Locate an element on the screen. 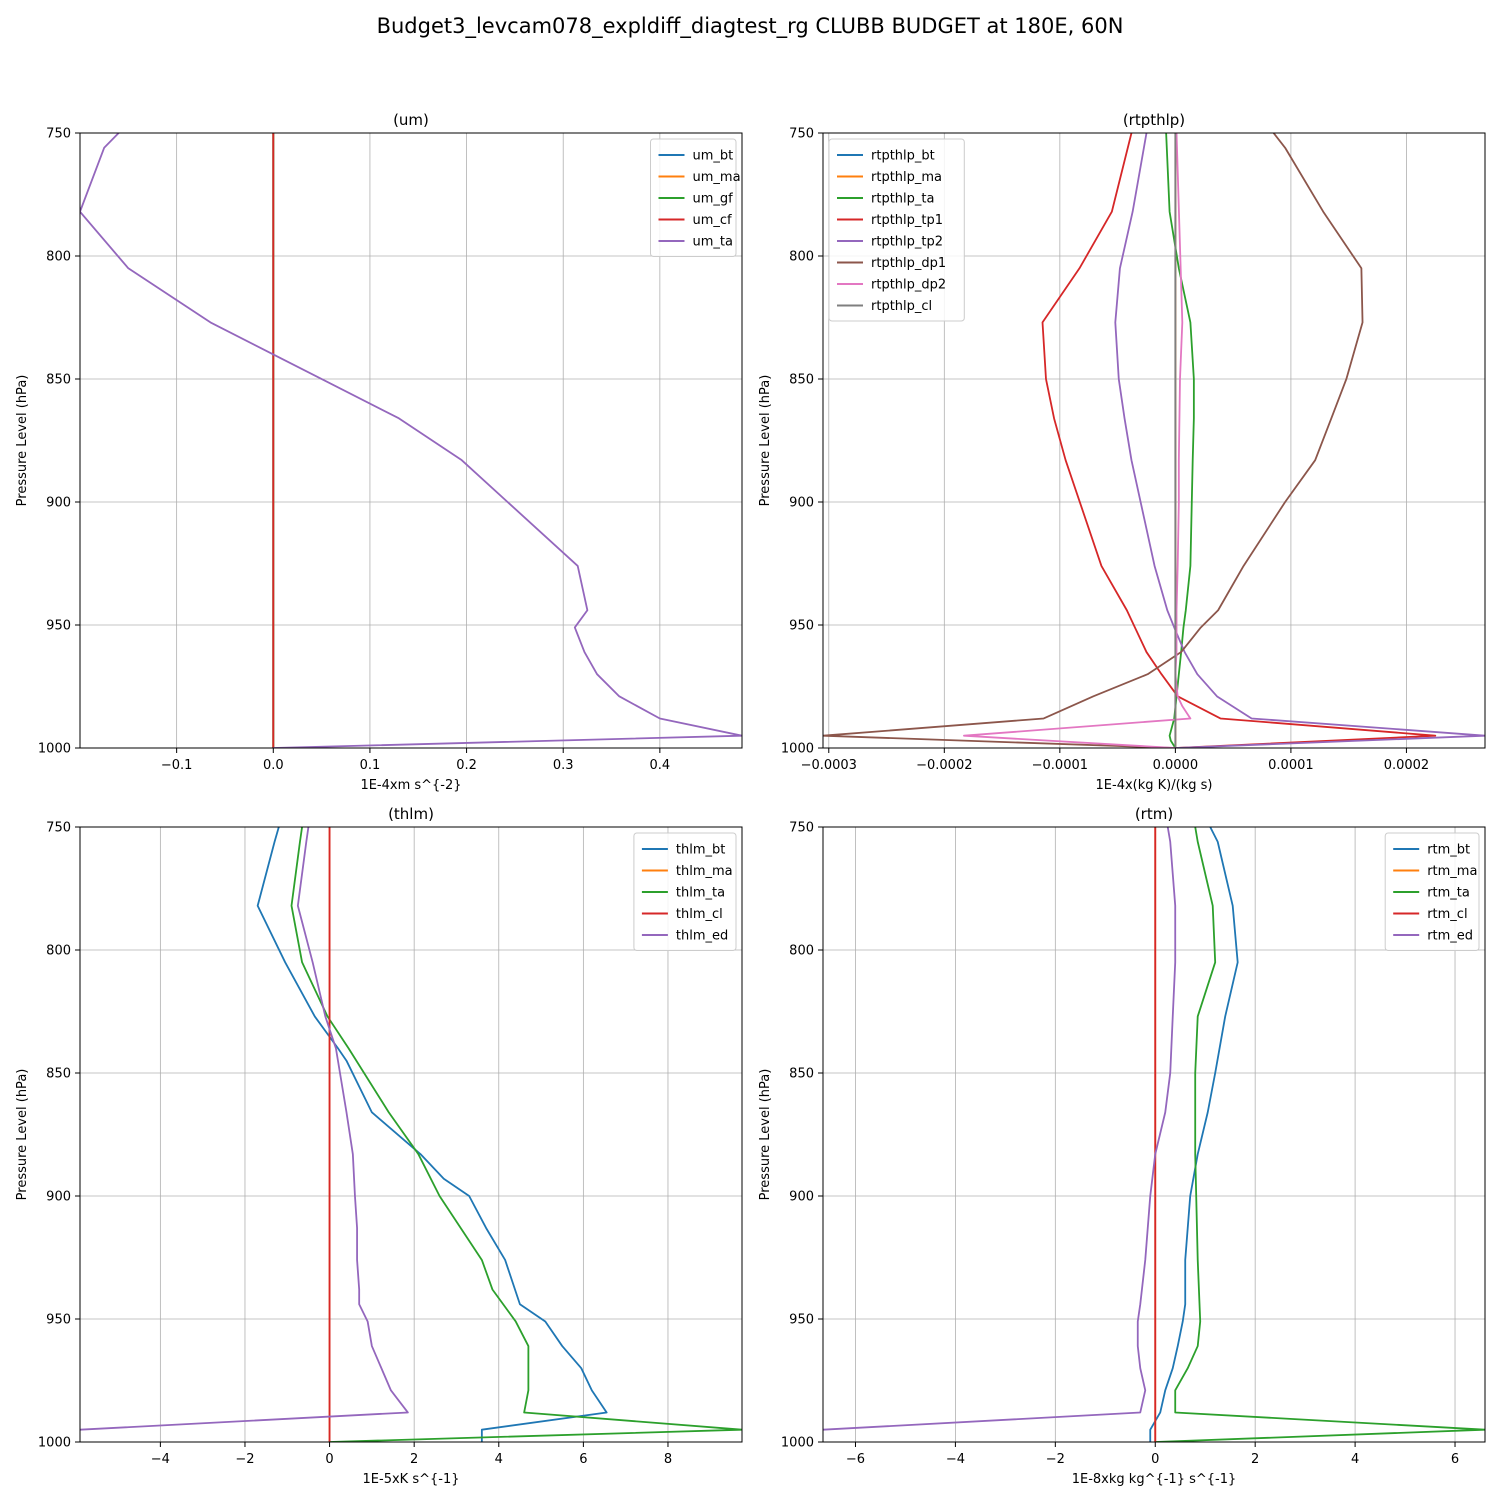 This screenshot has width=1500, height=1500. legend-label-rtm_bt: rtm_bt is located at coordinates (1448, 850).